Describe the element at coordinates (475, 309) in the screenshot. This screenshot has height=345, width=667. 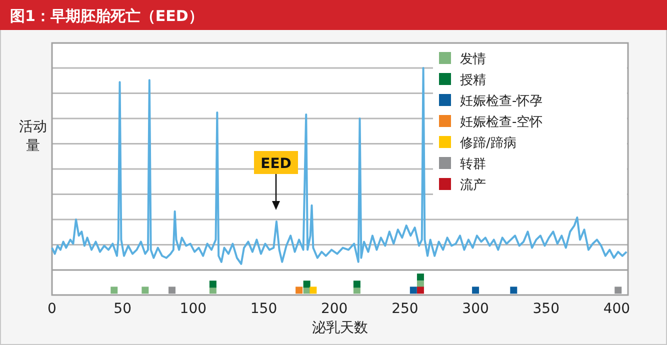
I see `x-tick-label: 300` at that location.